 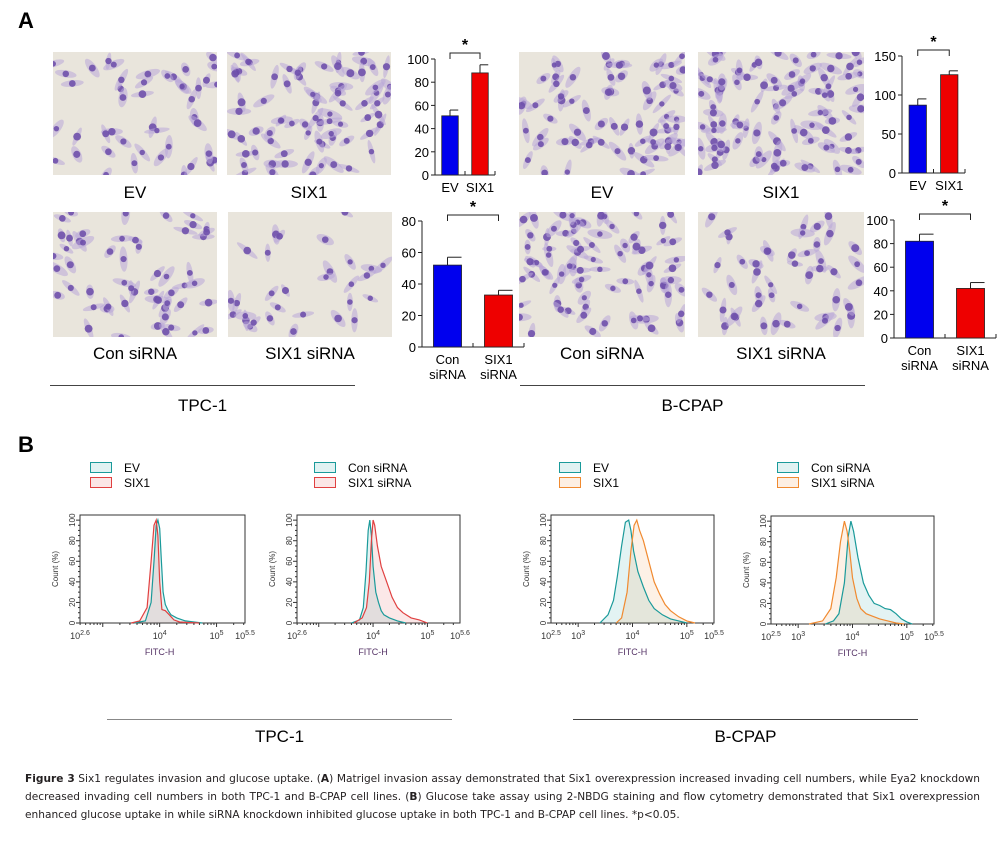 I want to click on x-tick-label: siRNA, so click(x=919, y=365).